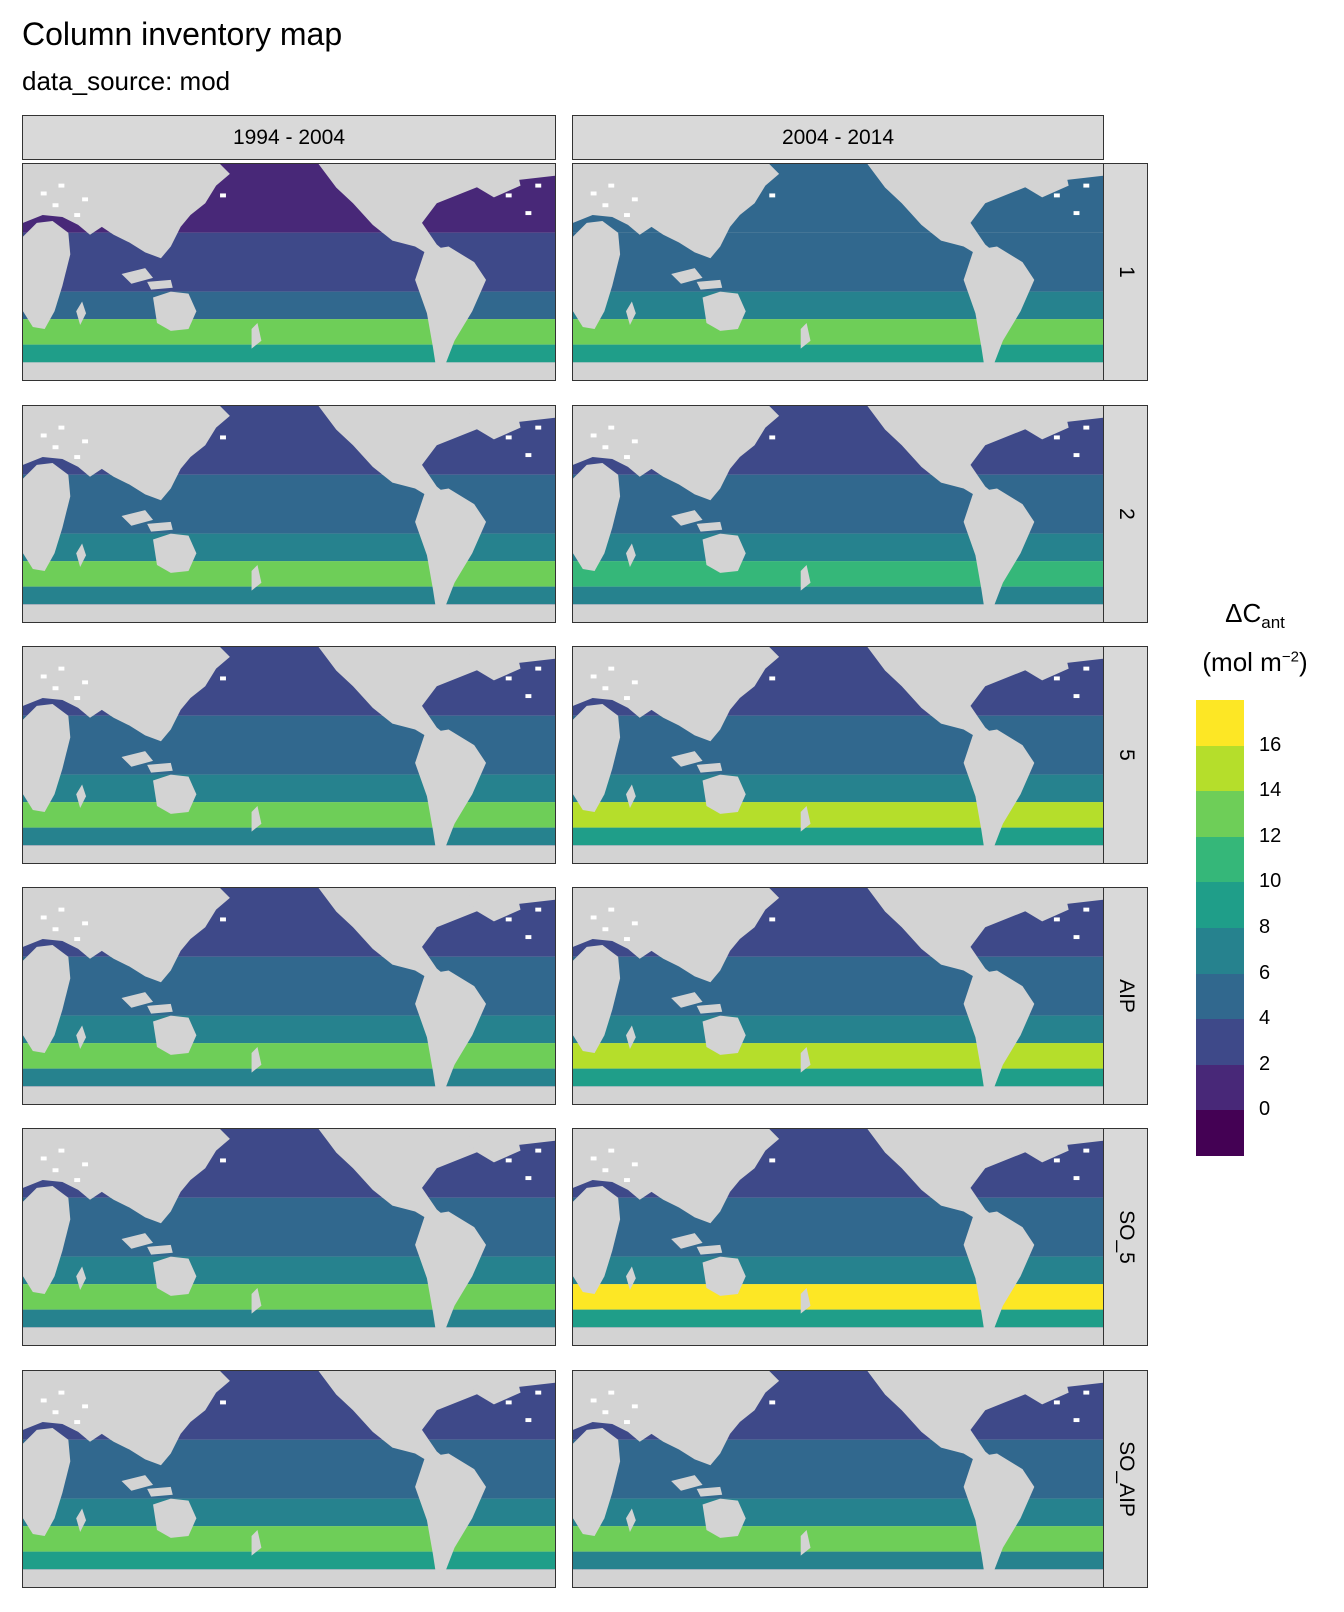  Describe the element at coordinates (838, 137) in the screenshot. I see `facet-strip-col-2: 2004 - 2014` at that location.